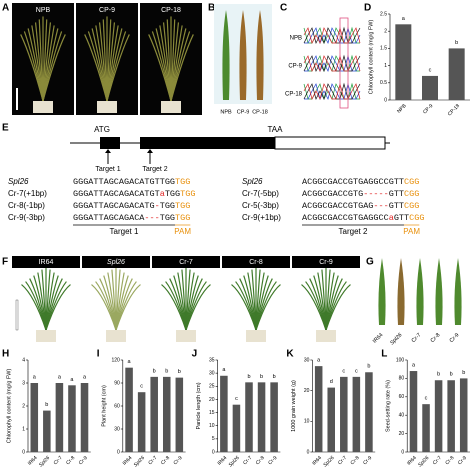 The image size is (474, 474). What do you see at coordinates (385, 66) in the screenshot?
I see `y-tick-label: 1` at bounding box center [385, 66].